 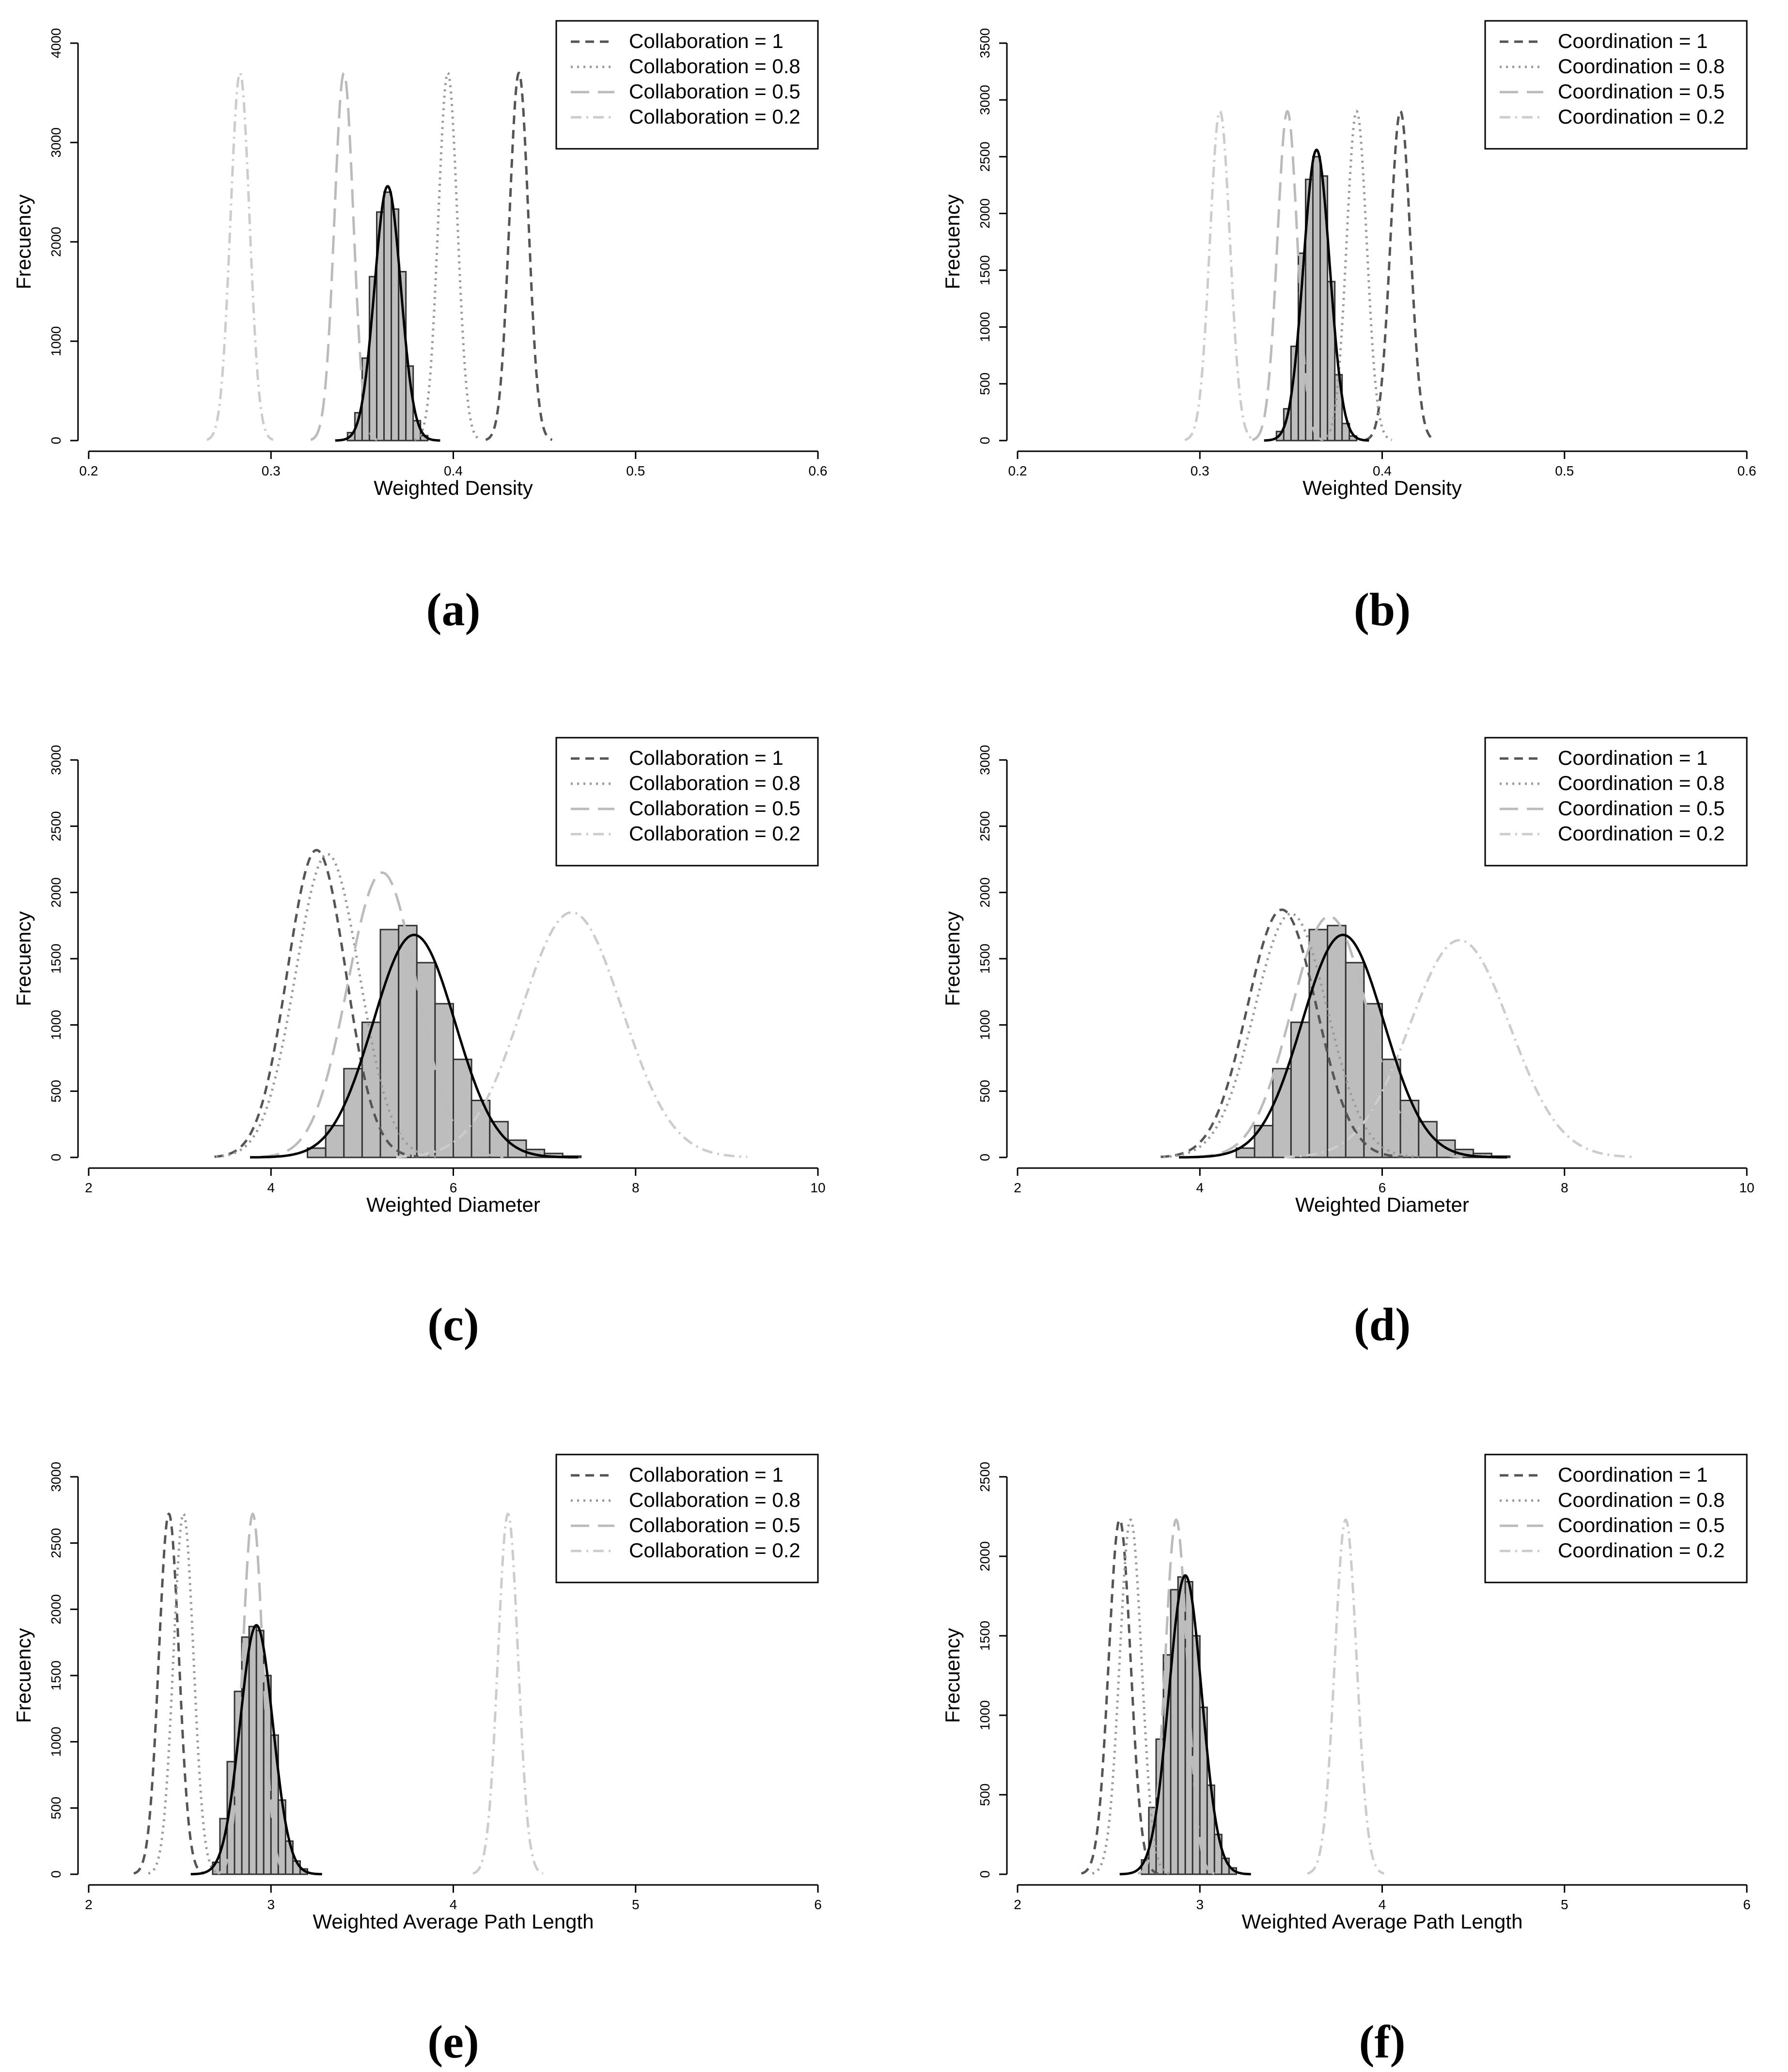 What do you see at coordinates (453, 1204) in the screenshot?
I see `x-axis-label: Weighted Diameter` at bounding box center [453, 1204].